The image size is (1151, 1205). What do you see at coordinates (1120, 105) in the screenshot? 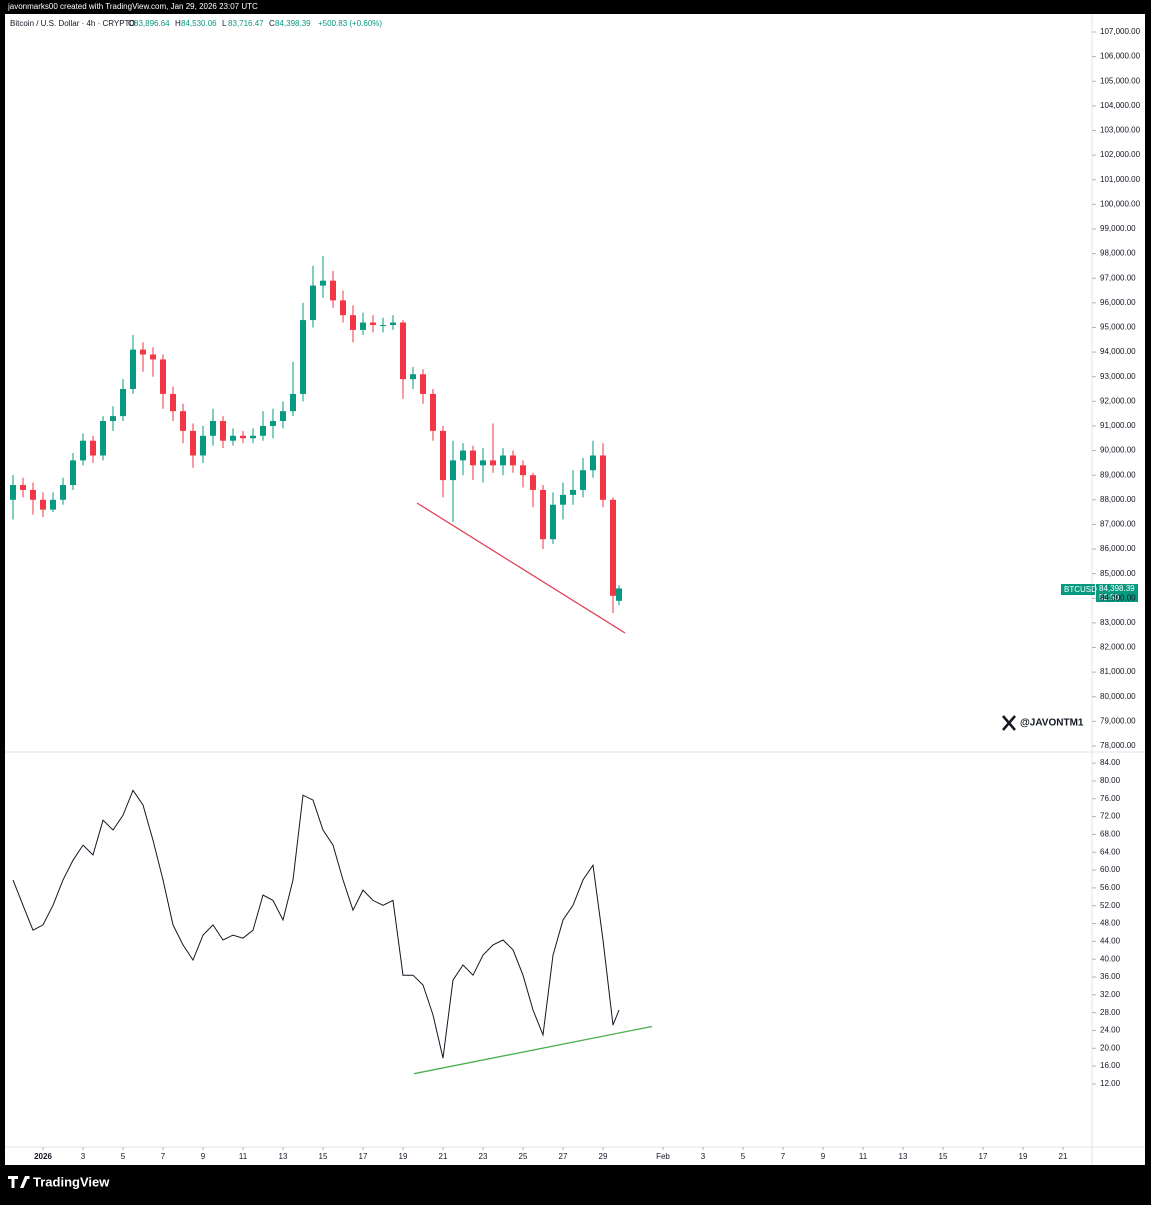
I see `y-tick-label: 104,000.00` at bounding box center [1120, 105].